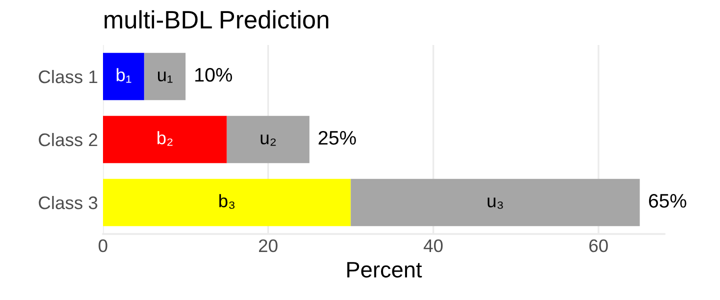  Describe the element at coordinates (667, 201) in the screenshot. I see `total-label: 65%` at that location.